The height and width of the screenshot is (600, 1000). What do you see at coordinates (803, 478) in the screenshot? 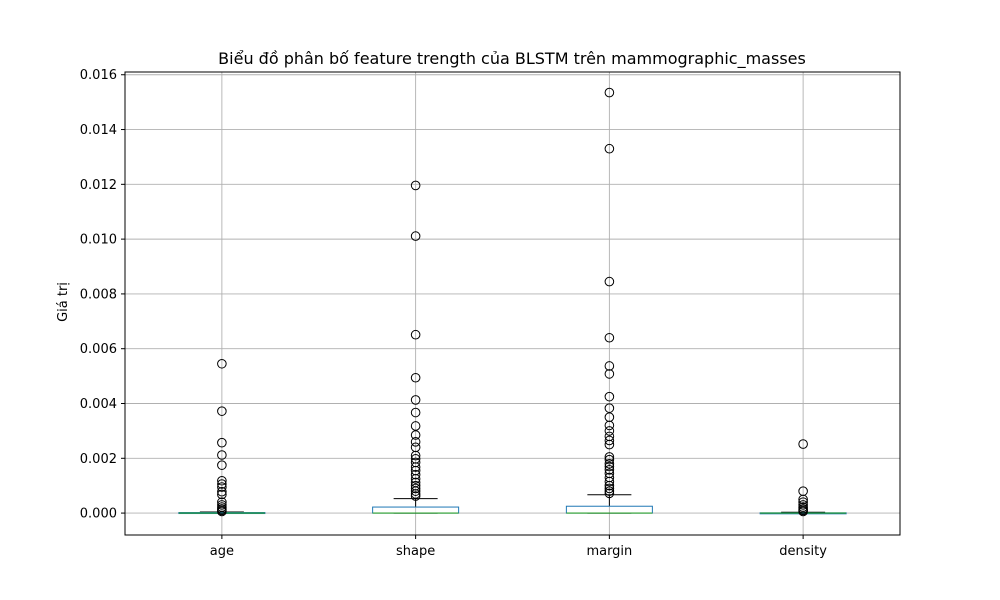
I see `box-density` at bounding box center [803, 478].